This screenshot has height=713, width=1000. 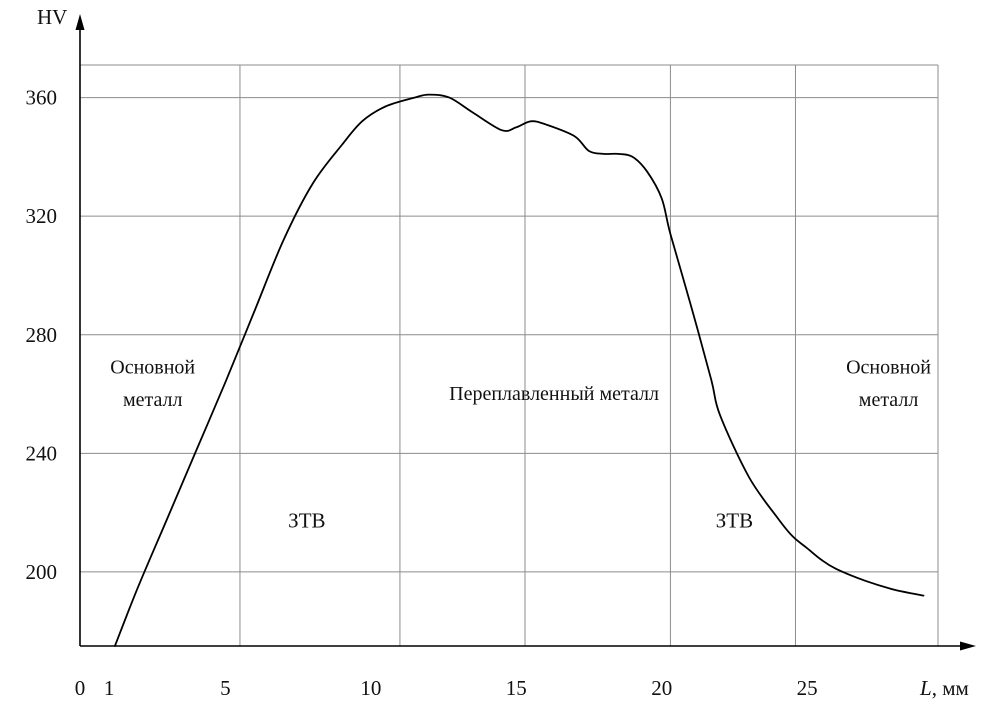 What do you see at coordinates (661, 688) in the screenshot?
I see `x-tick-label: 20` at bounding box center [661, 688].